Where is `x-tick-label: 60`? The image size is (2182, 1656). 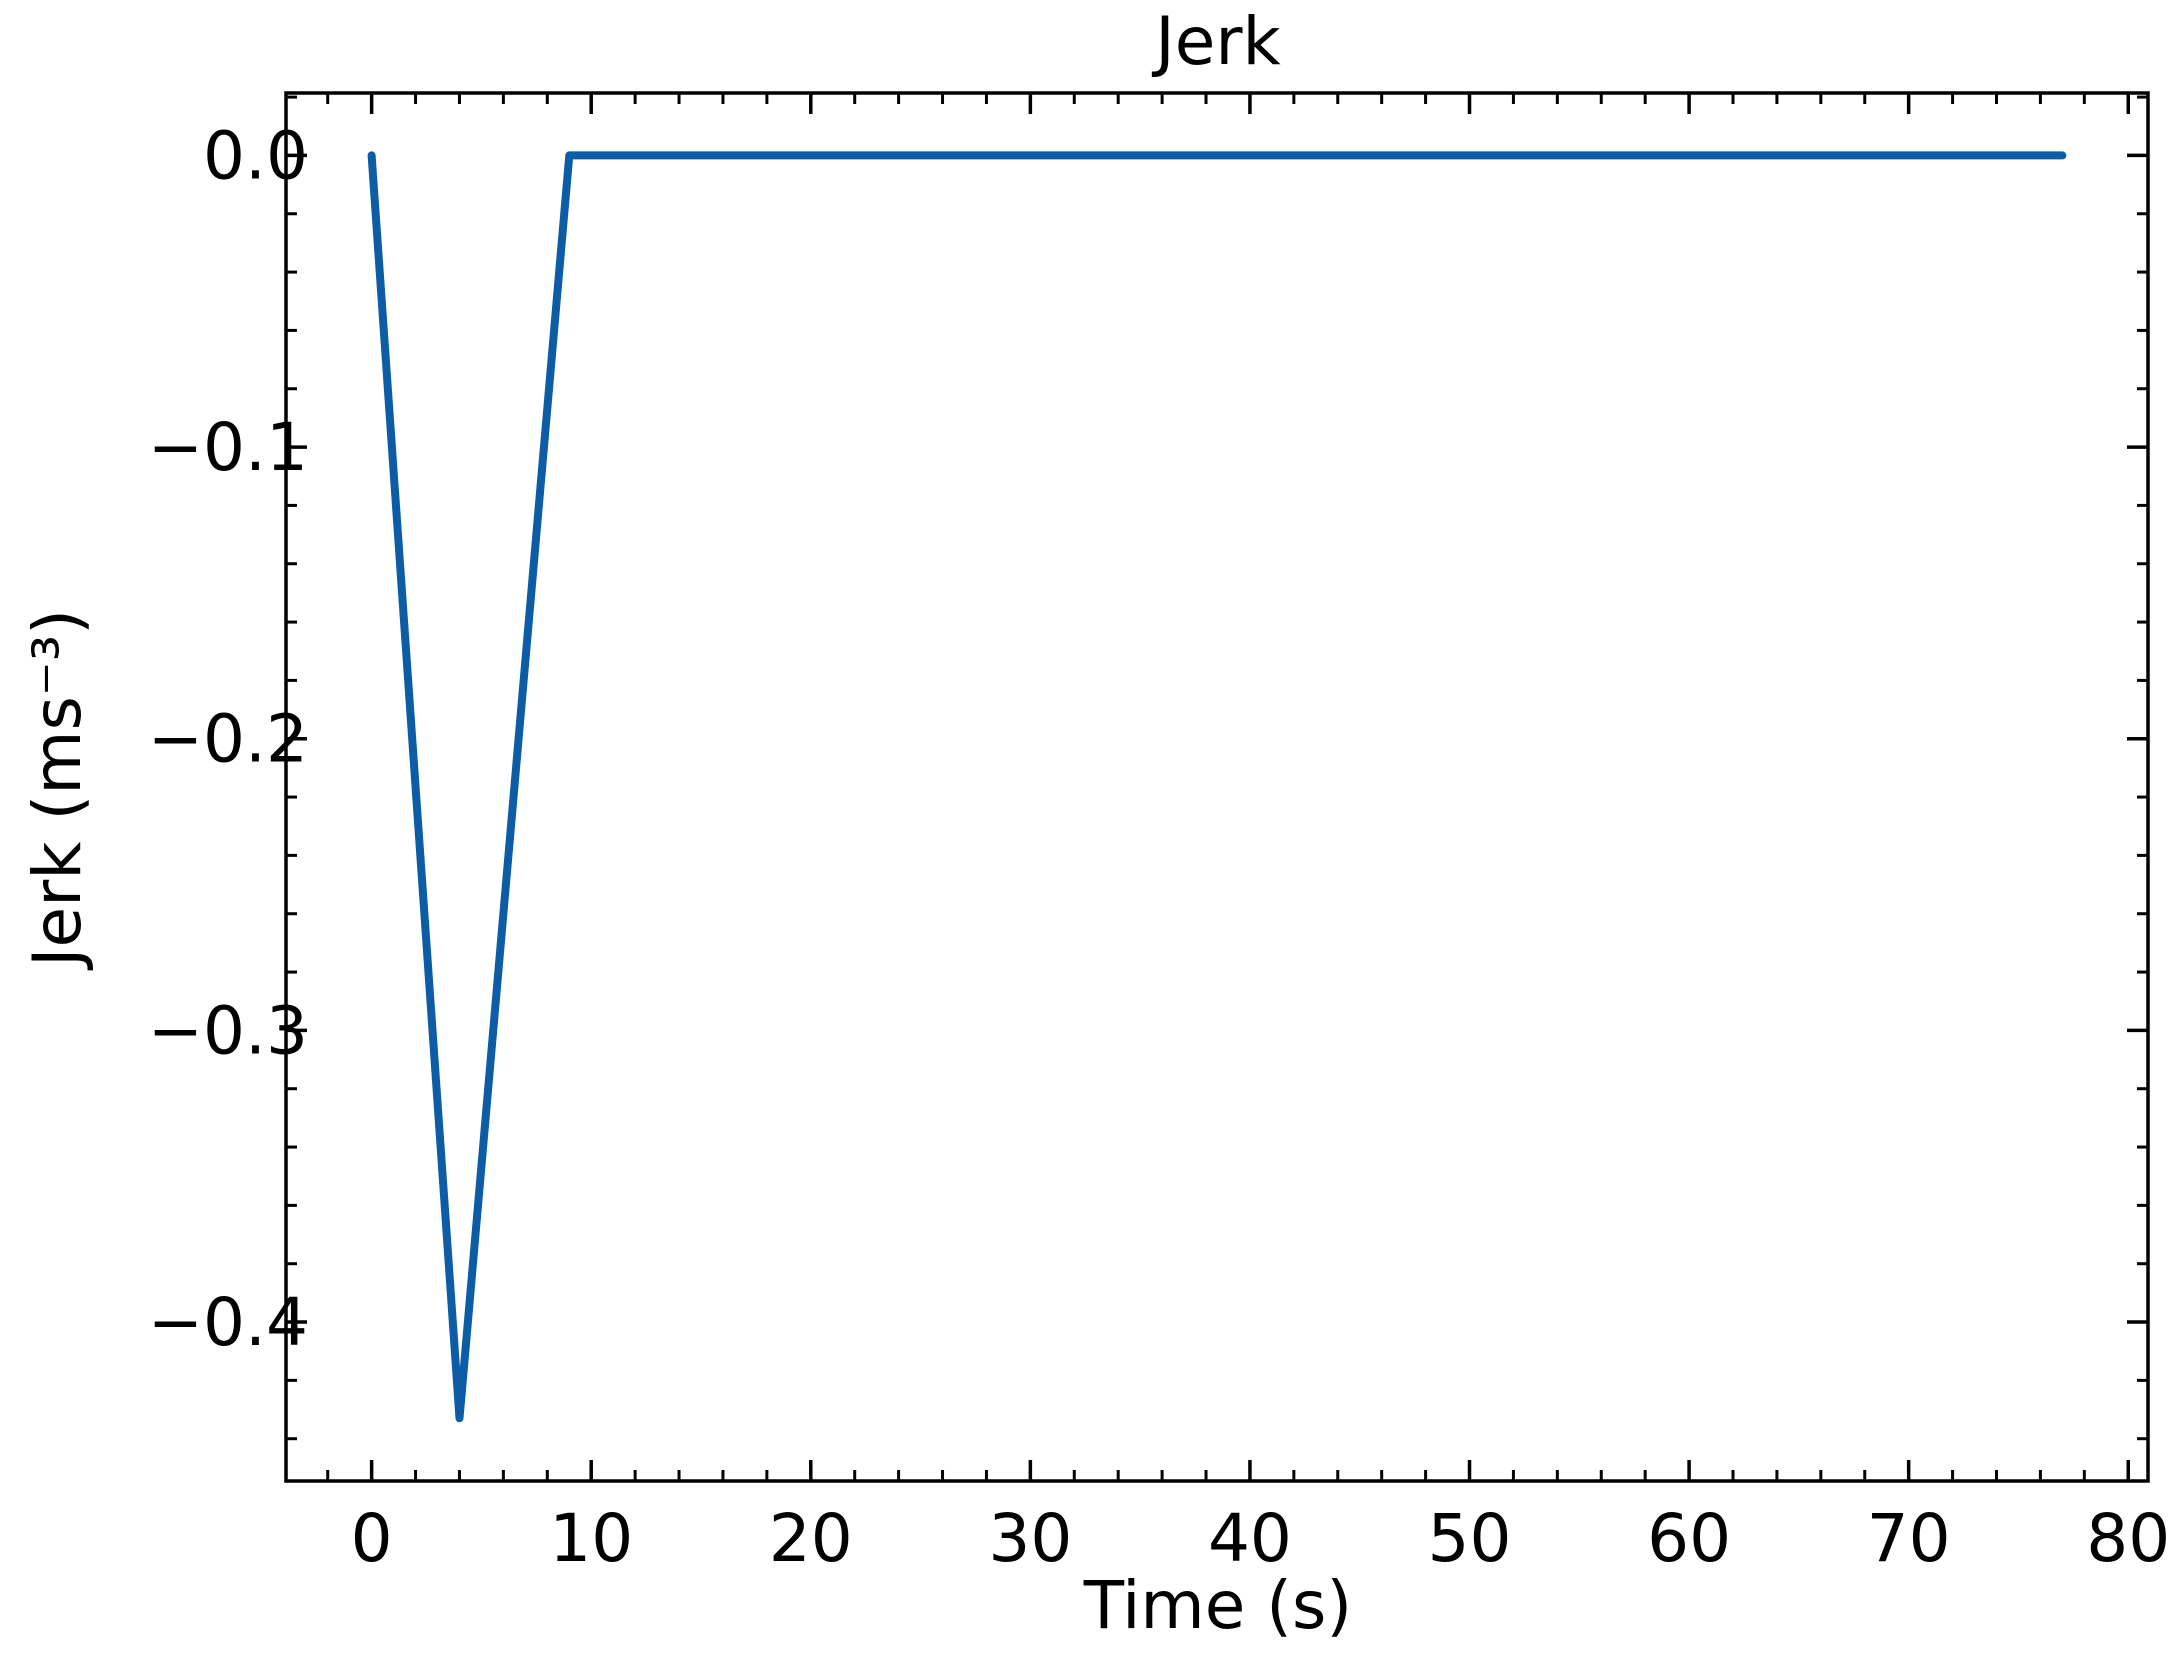 x-tick-label: 60 is located at coordinates (1689, 1538).